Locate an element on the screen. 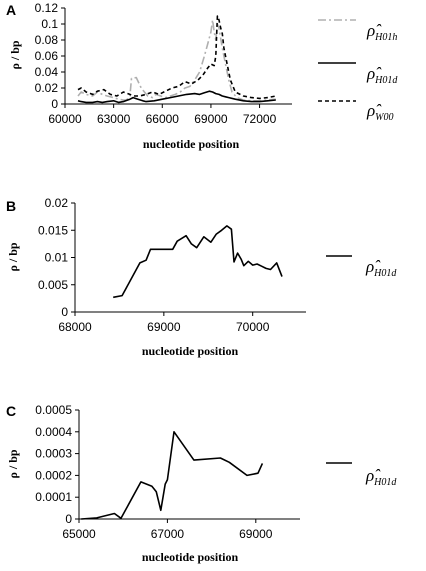  panel-c-xtick-label: 69000 is located at coordinates (256, 534).